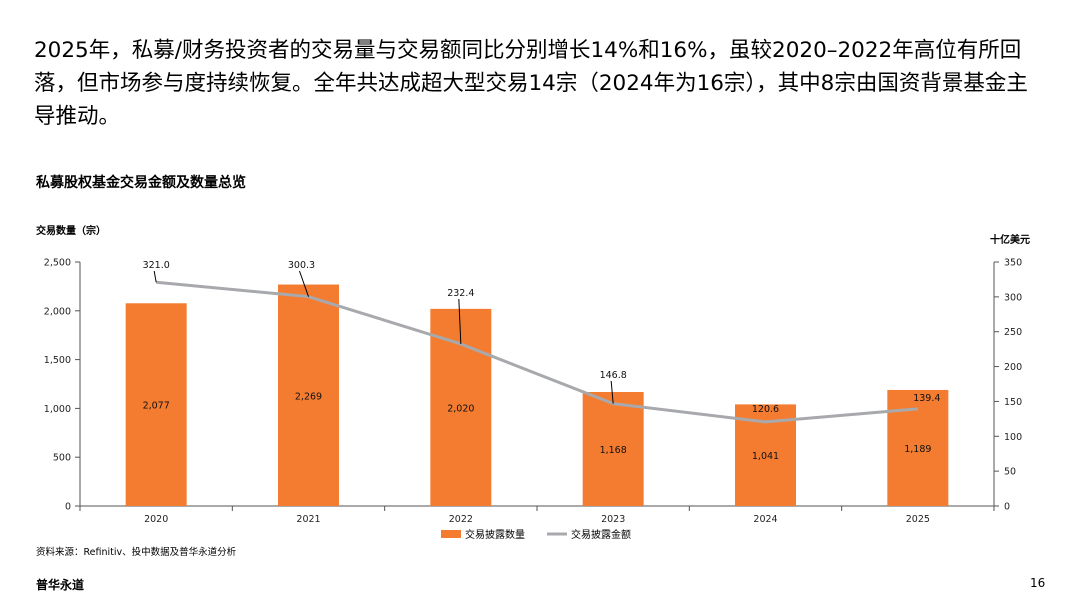  I want to click on left-tick-label: 2,500, so click(57, 263).